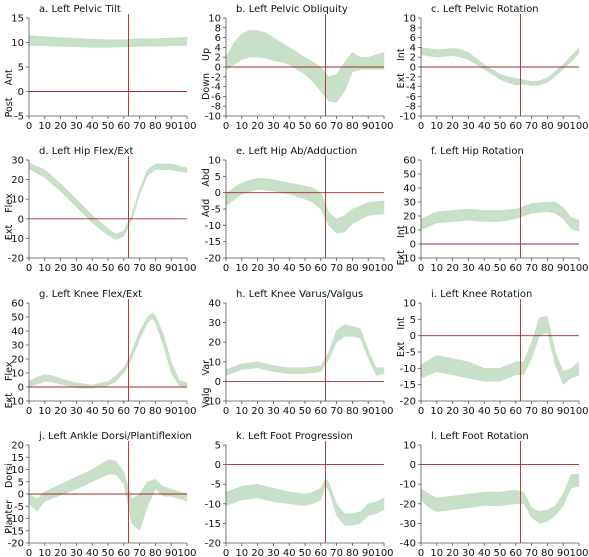 Image resolution: width=589 pixels, height=557 pixels. Describe the element at coordinates (90, 294) in the screenshot. I see `panel-title: g. Left Knee Flex/Ext` at that location.